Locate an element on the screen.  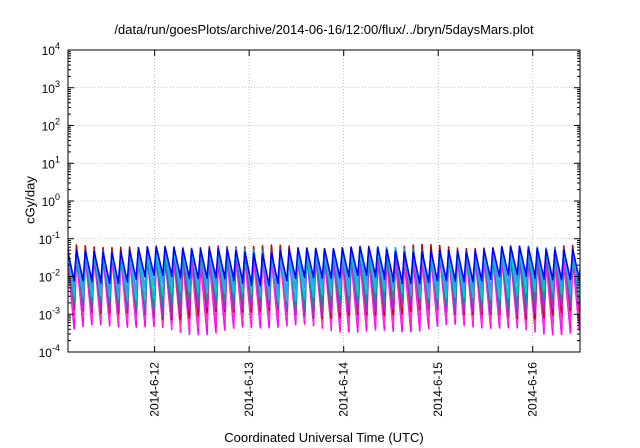
x-tick-label: 2014-6-15 is located at coordinates (438, 389).